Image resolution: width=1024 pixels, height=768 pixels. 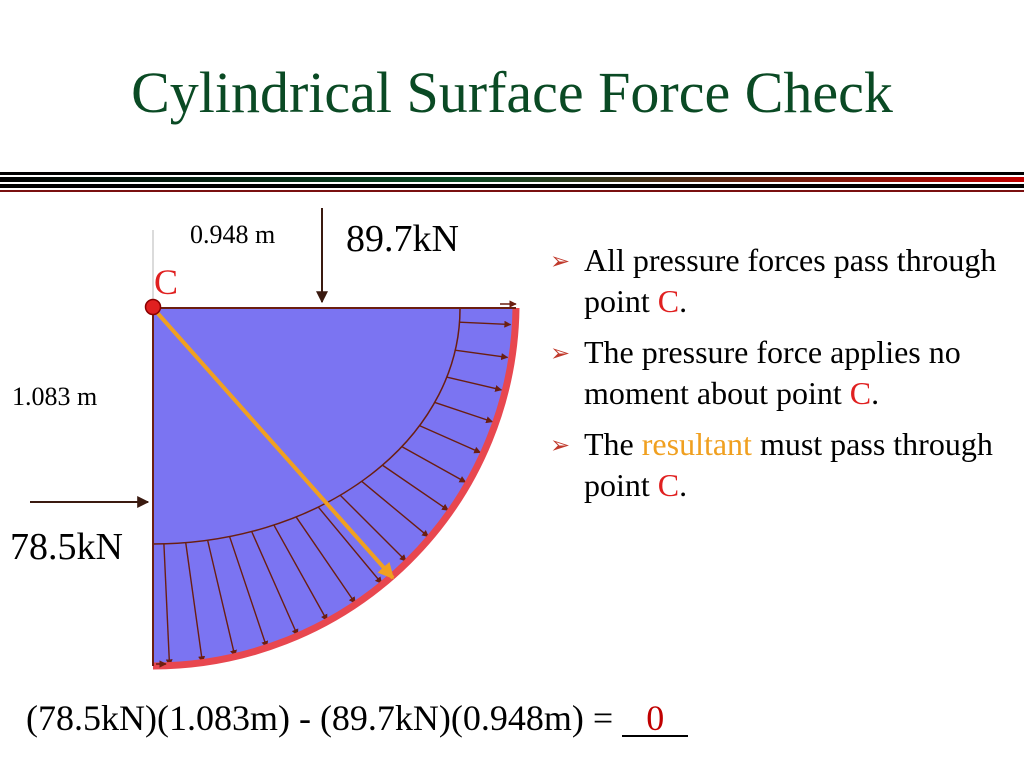 What do you see at coordinates (153, 307) in the screenshot?
I see `point-c-marker` at bounding box center [153, 307].